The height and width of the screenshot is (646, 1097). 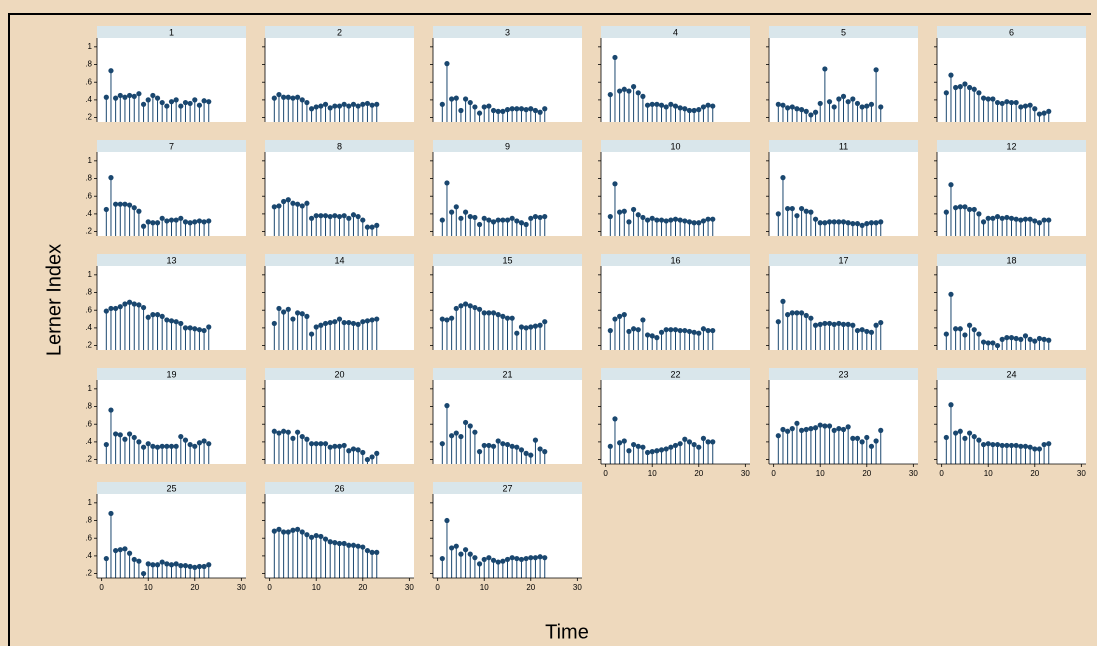 I want to click on x-tick-label: 0, so click(x=605, y=473).